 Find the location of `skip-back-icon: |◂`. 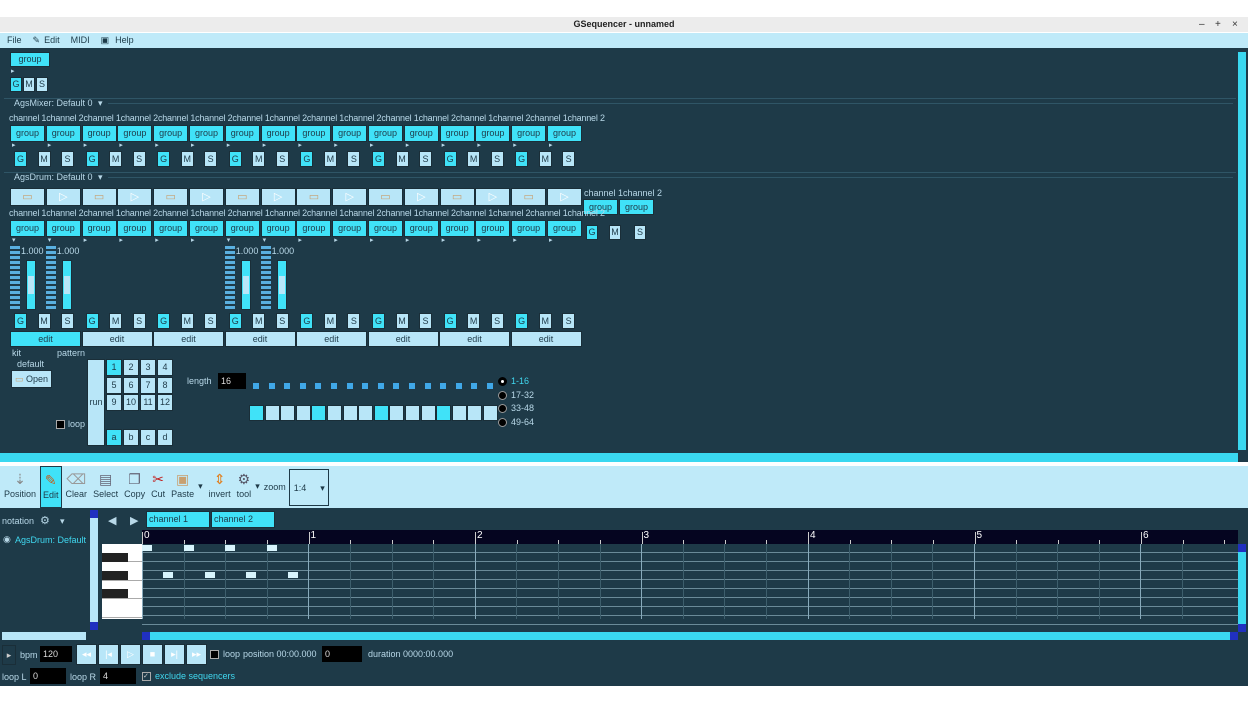

skip-back-icon: |◂ is located at coordinates (108, 654).